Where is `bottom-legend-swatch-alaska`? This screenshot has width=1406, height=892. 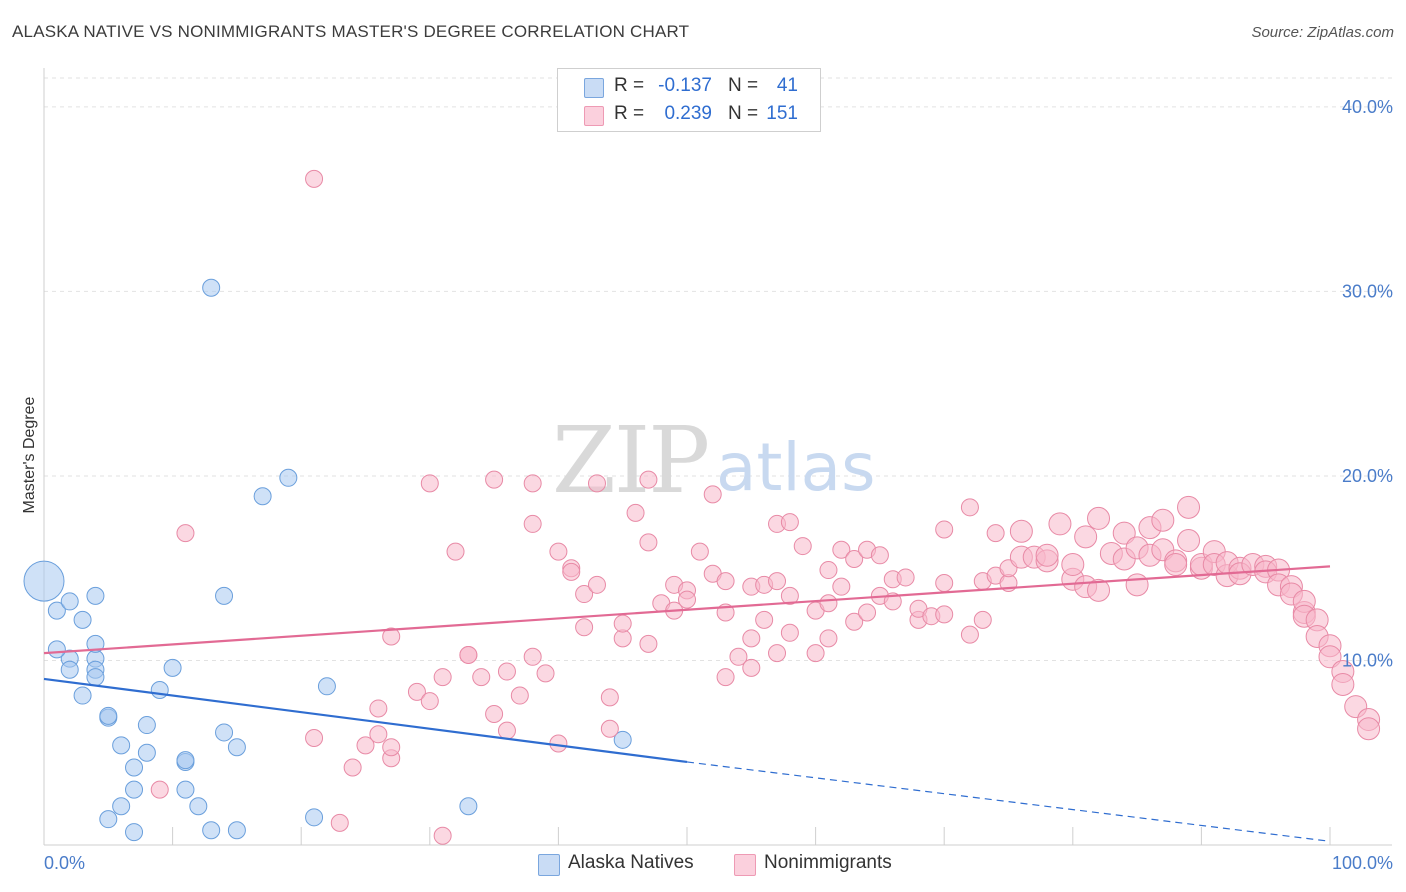
bottom-legend-swatch-alaska is located at coordinates (549, 865).